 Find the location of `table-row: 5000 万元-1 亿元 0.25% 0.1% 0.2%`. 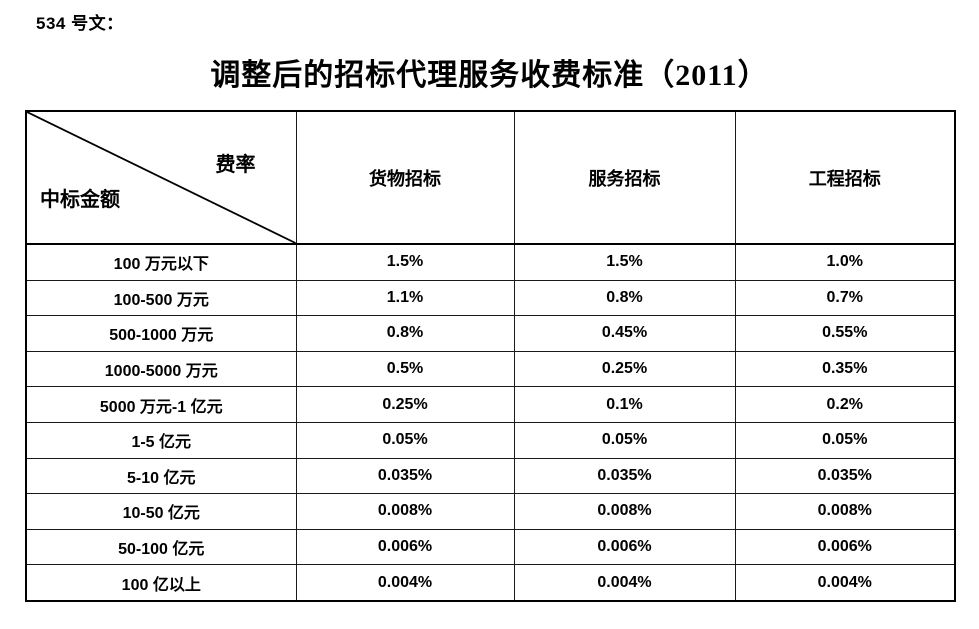

table-row: 5000 万元-1 亿元 0.25% 0.1% 0.2% is located at coordinates (490, 404).